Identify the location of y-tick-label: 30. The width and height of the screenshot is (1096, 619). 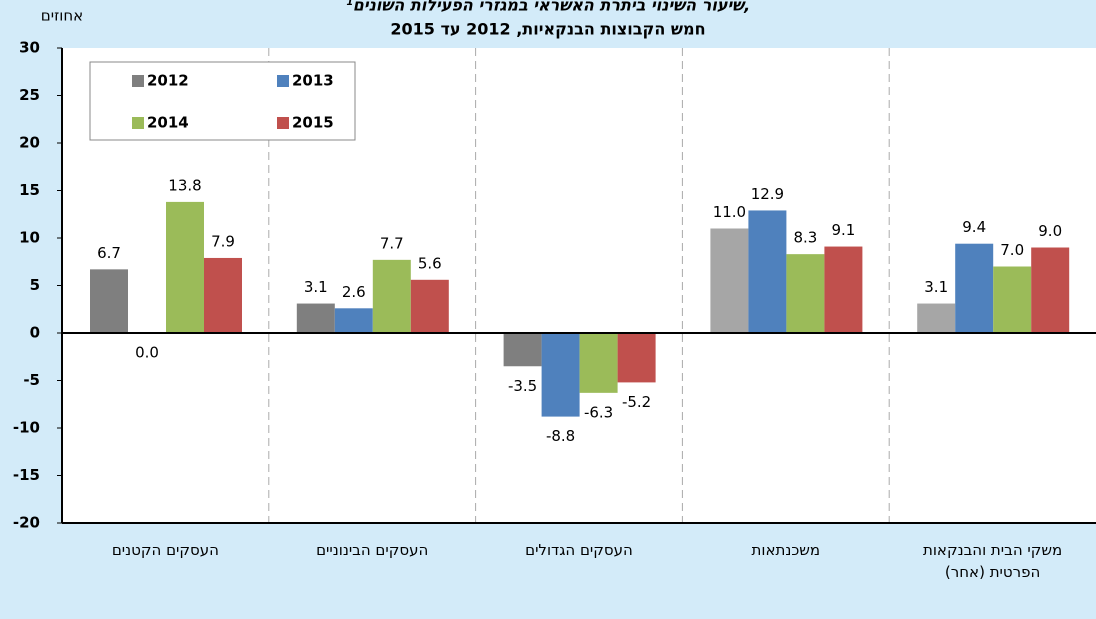
(29, 48).